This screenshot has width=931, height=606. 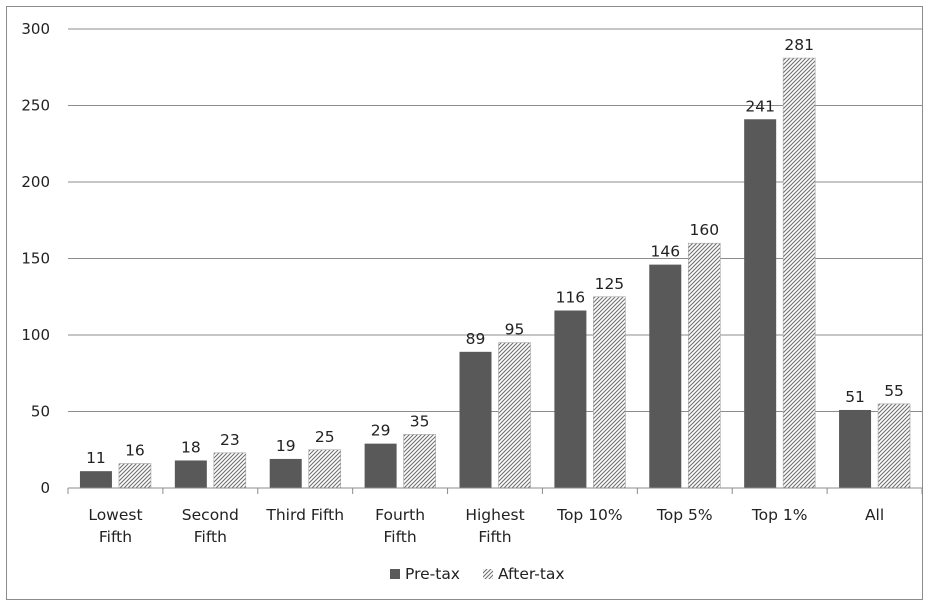 What do you see at coordinates (874, 515) in the screenshot?
I see `x-category-label: All` at bounding box center [874, 515].